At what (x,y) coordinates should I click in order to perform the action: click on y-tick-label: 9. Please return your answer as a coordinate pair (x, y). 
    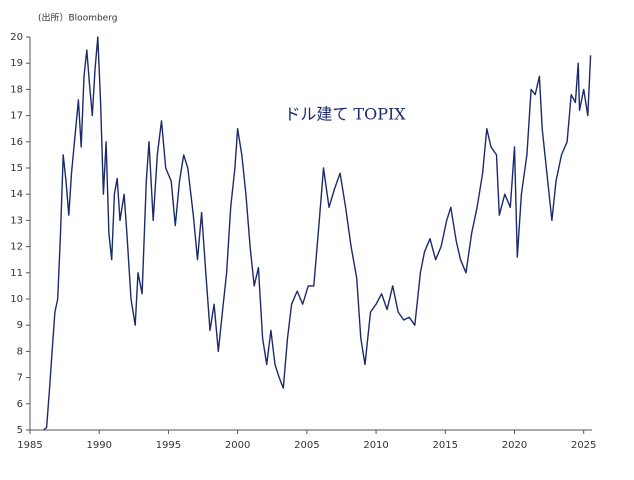
    Looking at the image, I should click on (20, 325).